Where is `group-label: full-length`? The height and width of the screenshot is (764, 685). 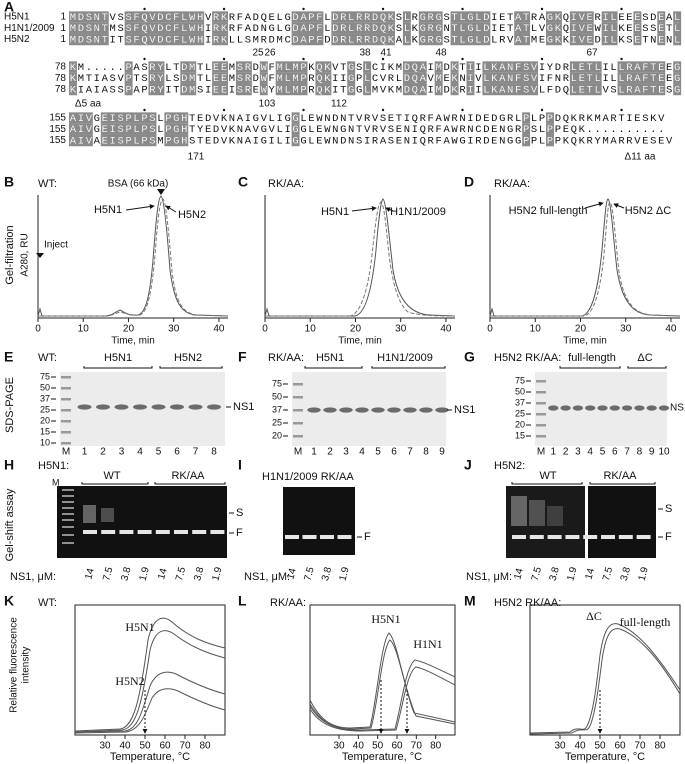
group-label: full-length is located at coordinates (592, 358).